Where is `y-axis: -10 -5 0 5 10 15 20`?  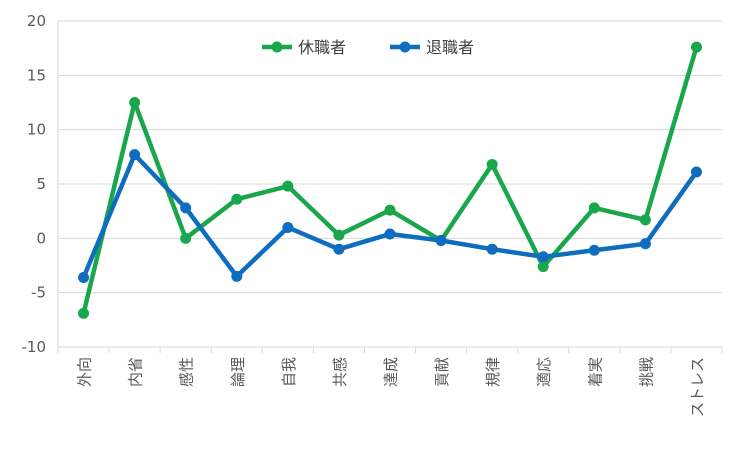 y-axis: -10 -5 0 5 10 15 20 is located at coordinates (40, 184).